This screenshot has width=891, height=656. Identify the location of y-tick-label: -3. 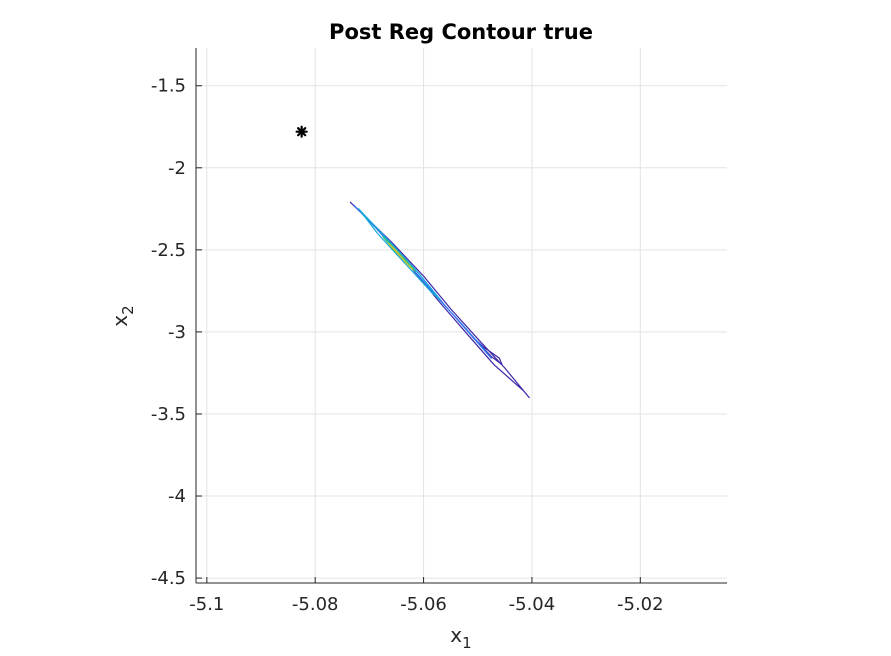
(177, 332).